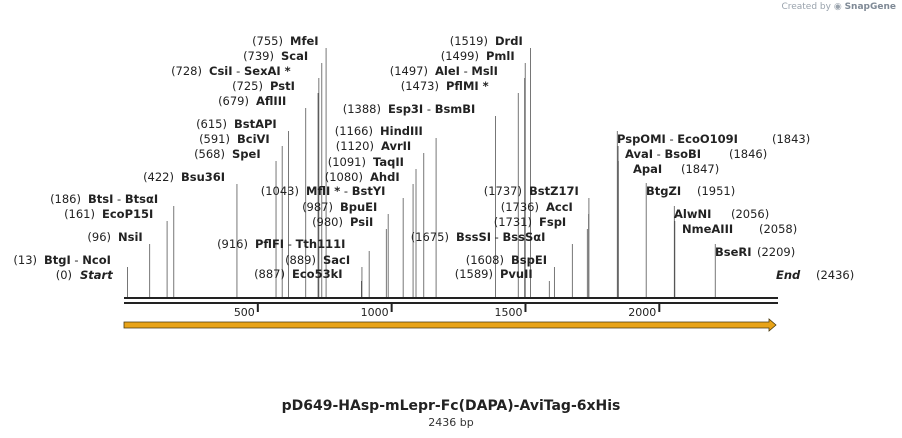 The width and height of the screenshot is (902, 438). Describe the element at coordinates (255, 124) in the screenshot. I see `enzyme-name: BstAPI` at that location.